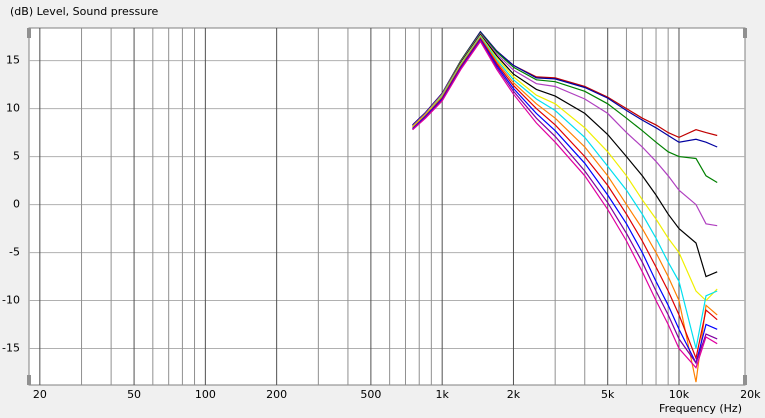  What do you see at coordinates (750, 394) in the screenshot?
I see `x-tick-label: 20k` at bounding box center [750, 394].